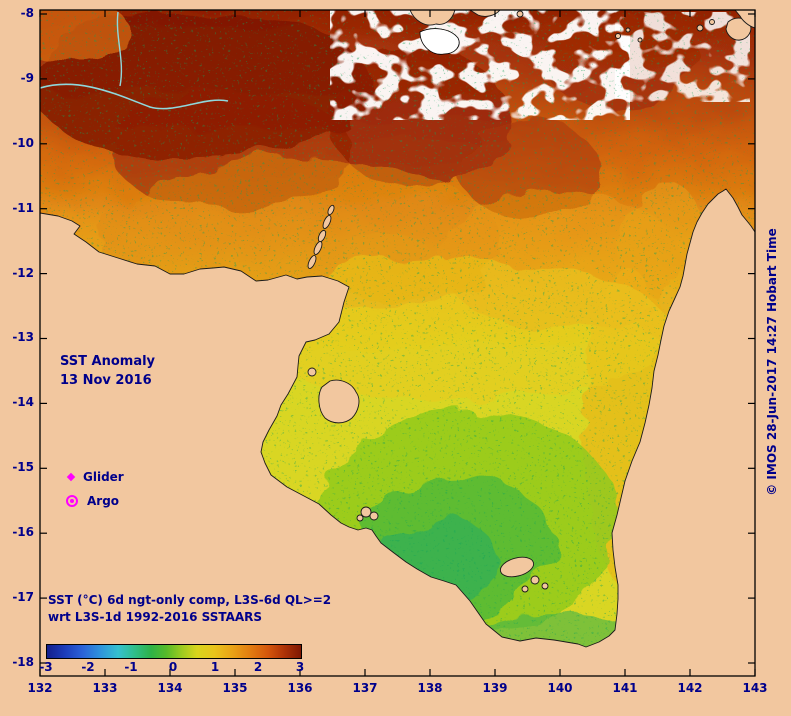  Describe the element at coordinates (495, 688) in the screenshot. I see `x-tick-label: 139` at that location.